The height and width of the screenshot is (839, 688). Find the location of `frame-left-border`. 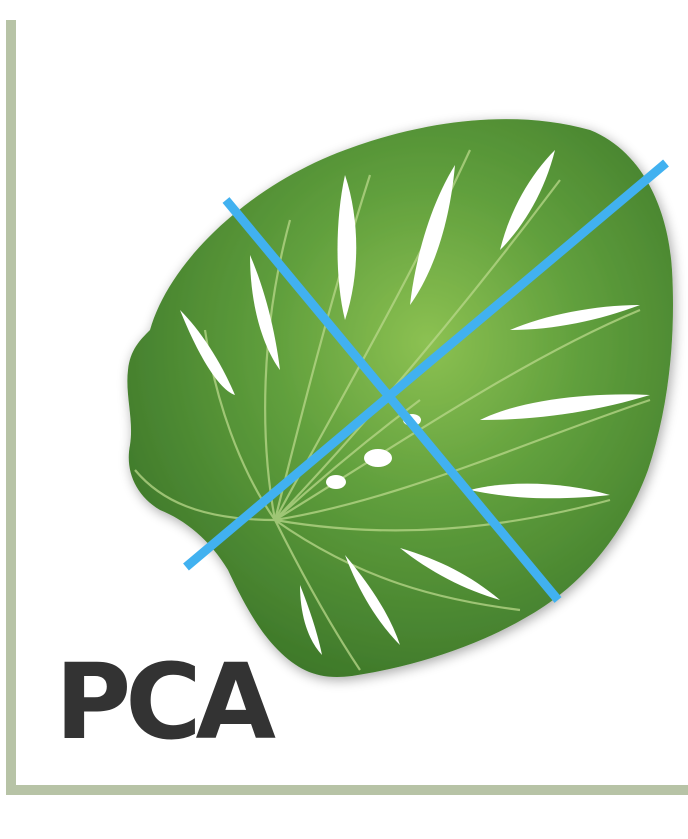

frame-left-border is located at coordinates (11, 407).